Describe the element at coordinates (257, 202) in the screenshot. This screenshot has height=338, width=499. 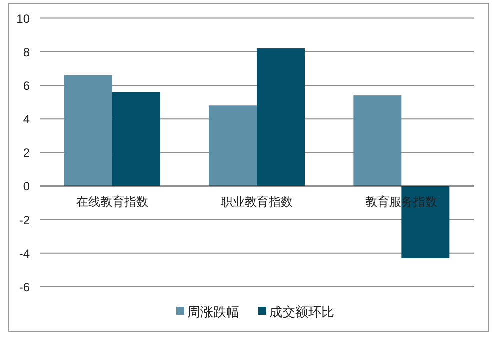
I see `x-tick-label: 职业教育指数` at that location.